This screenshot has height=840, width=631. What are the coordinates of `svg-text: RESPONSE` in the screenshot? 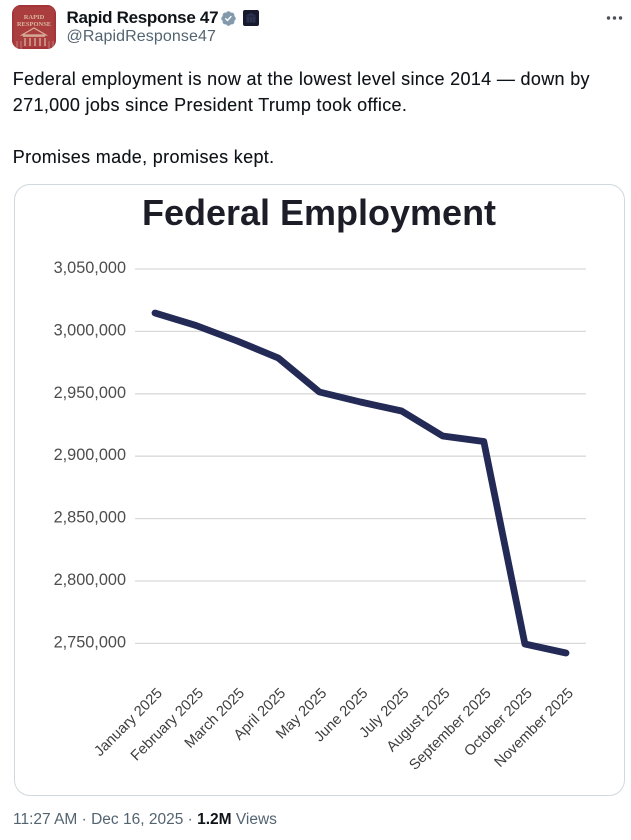 It's located at (34, 24).